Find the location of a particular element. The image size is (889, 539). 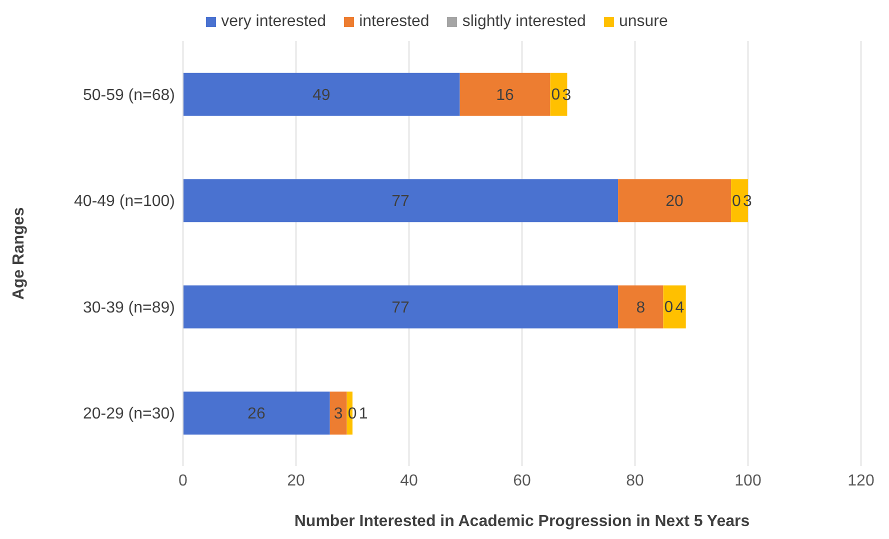

x-tick-label: 40 is located at coordinates (409, 481).